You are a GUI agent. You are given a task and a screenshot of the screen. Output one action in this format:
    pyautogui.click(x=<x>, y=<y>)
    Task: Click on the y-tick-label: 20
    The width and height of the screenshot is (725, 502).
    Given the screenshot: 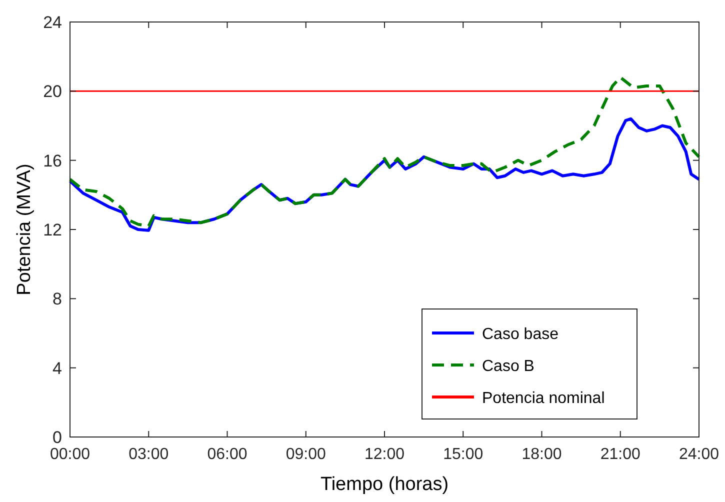 What is the action you would take?
    pyautogui.click(x=52, y=92)
    